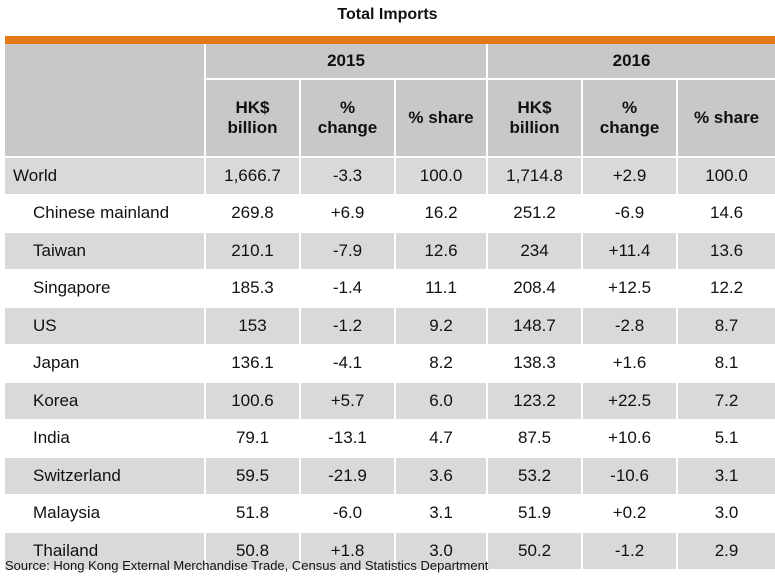 This screenshot has width=775, height=578. What do you see at coordinates (253, 326) in the screenshot?
I see `table-cell: 153` at bounding box center [253, 326].